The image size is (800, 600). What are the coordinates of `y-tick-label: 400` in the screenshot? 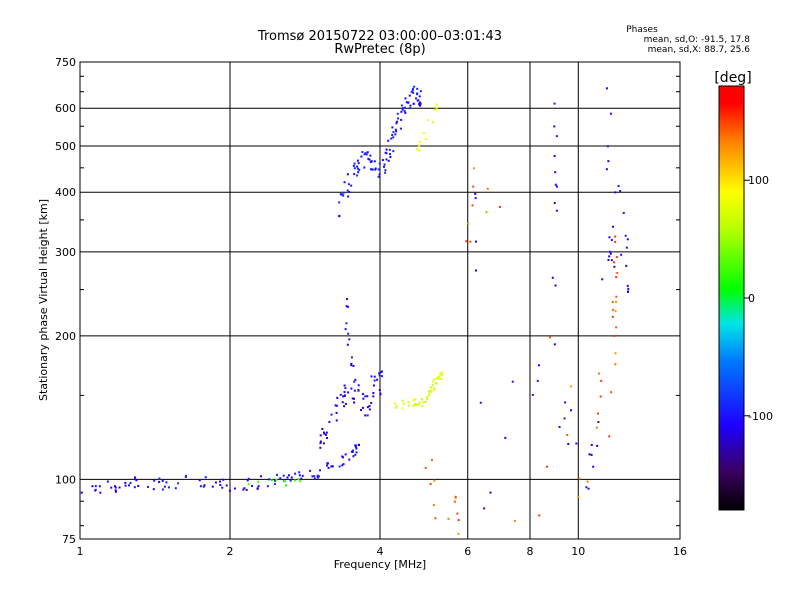 It's located at (65, 192).